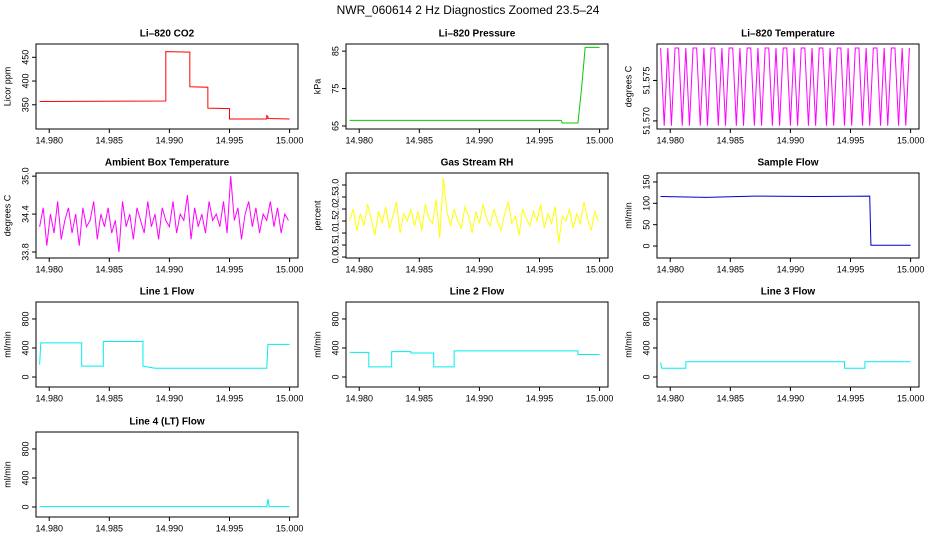  Describe the element at coordinates (646, 181) in the screenshot. I see `y-tick-label: 150` at that location.